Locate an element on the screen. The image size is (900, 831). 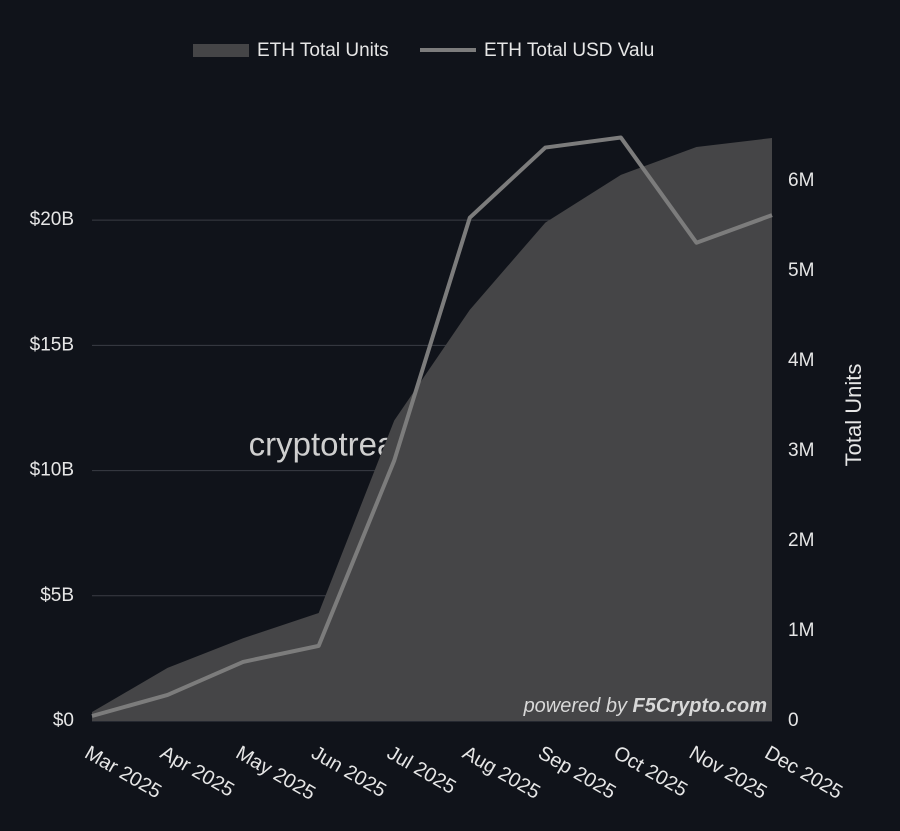
credit-prefix: powered by is located at coordinates (575, 706).